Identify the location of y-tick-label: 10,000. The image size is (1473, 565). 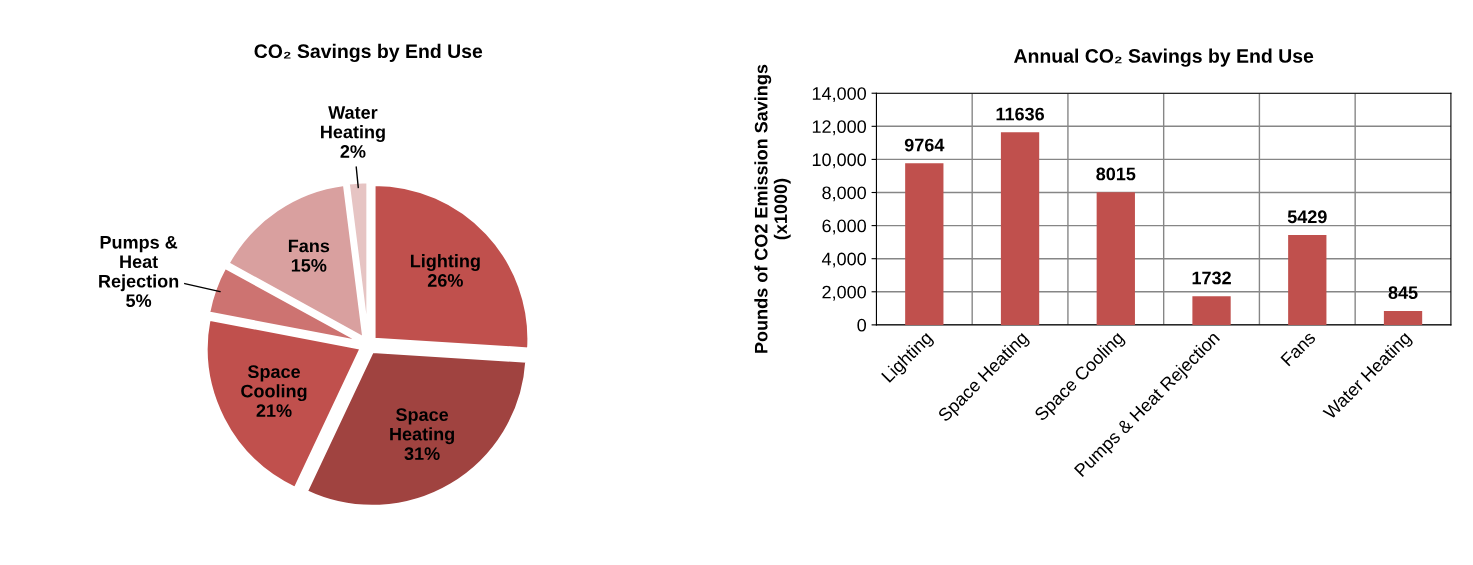
(839, 161).